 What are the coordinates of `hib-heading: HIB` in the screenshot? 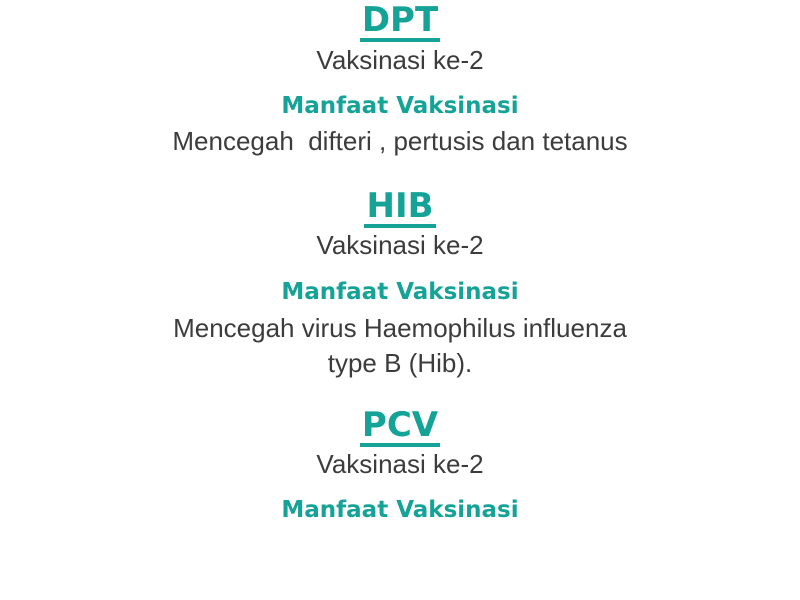 It's located at (400, 207).